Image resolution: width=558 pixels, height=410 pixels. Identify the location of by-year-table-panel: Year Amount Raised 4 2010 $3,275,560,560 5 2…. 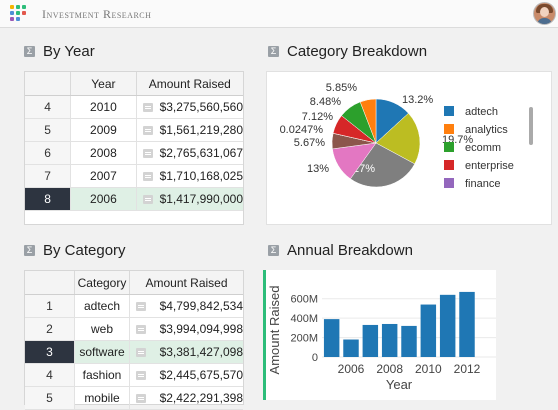
(134, 148).